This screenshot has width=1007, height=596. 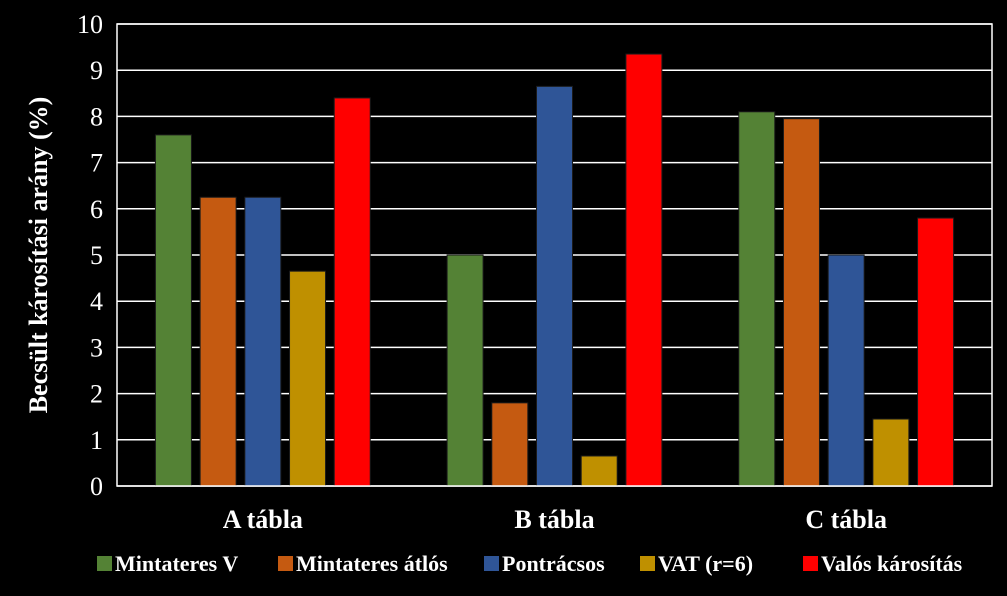 What do you see at coordinates (705, 563) in the screenshot?
I see `legend-label: VAT (r=6)` at bounding box center [705, 563].